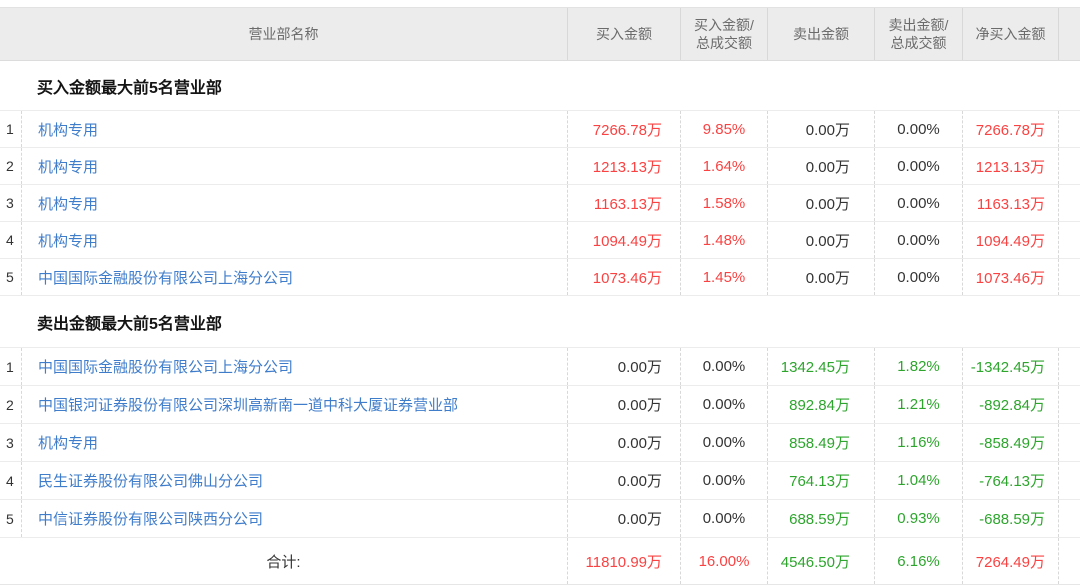 This screenshot has height=588, width=1080. What do you see at coordinates (623, 561) in the screenshot?
I see `total-buy-amount-cell: 11810.99万` at bounding box center [623, 561].